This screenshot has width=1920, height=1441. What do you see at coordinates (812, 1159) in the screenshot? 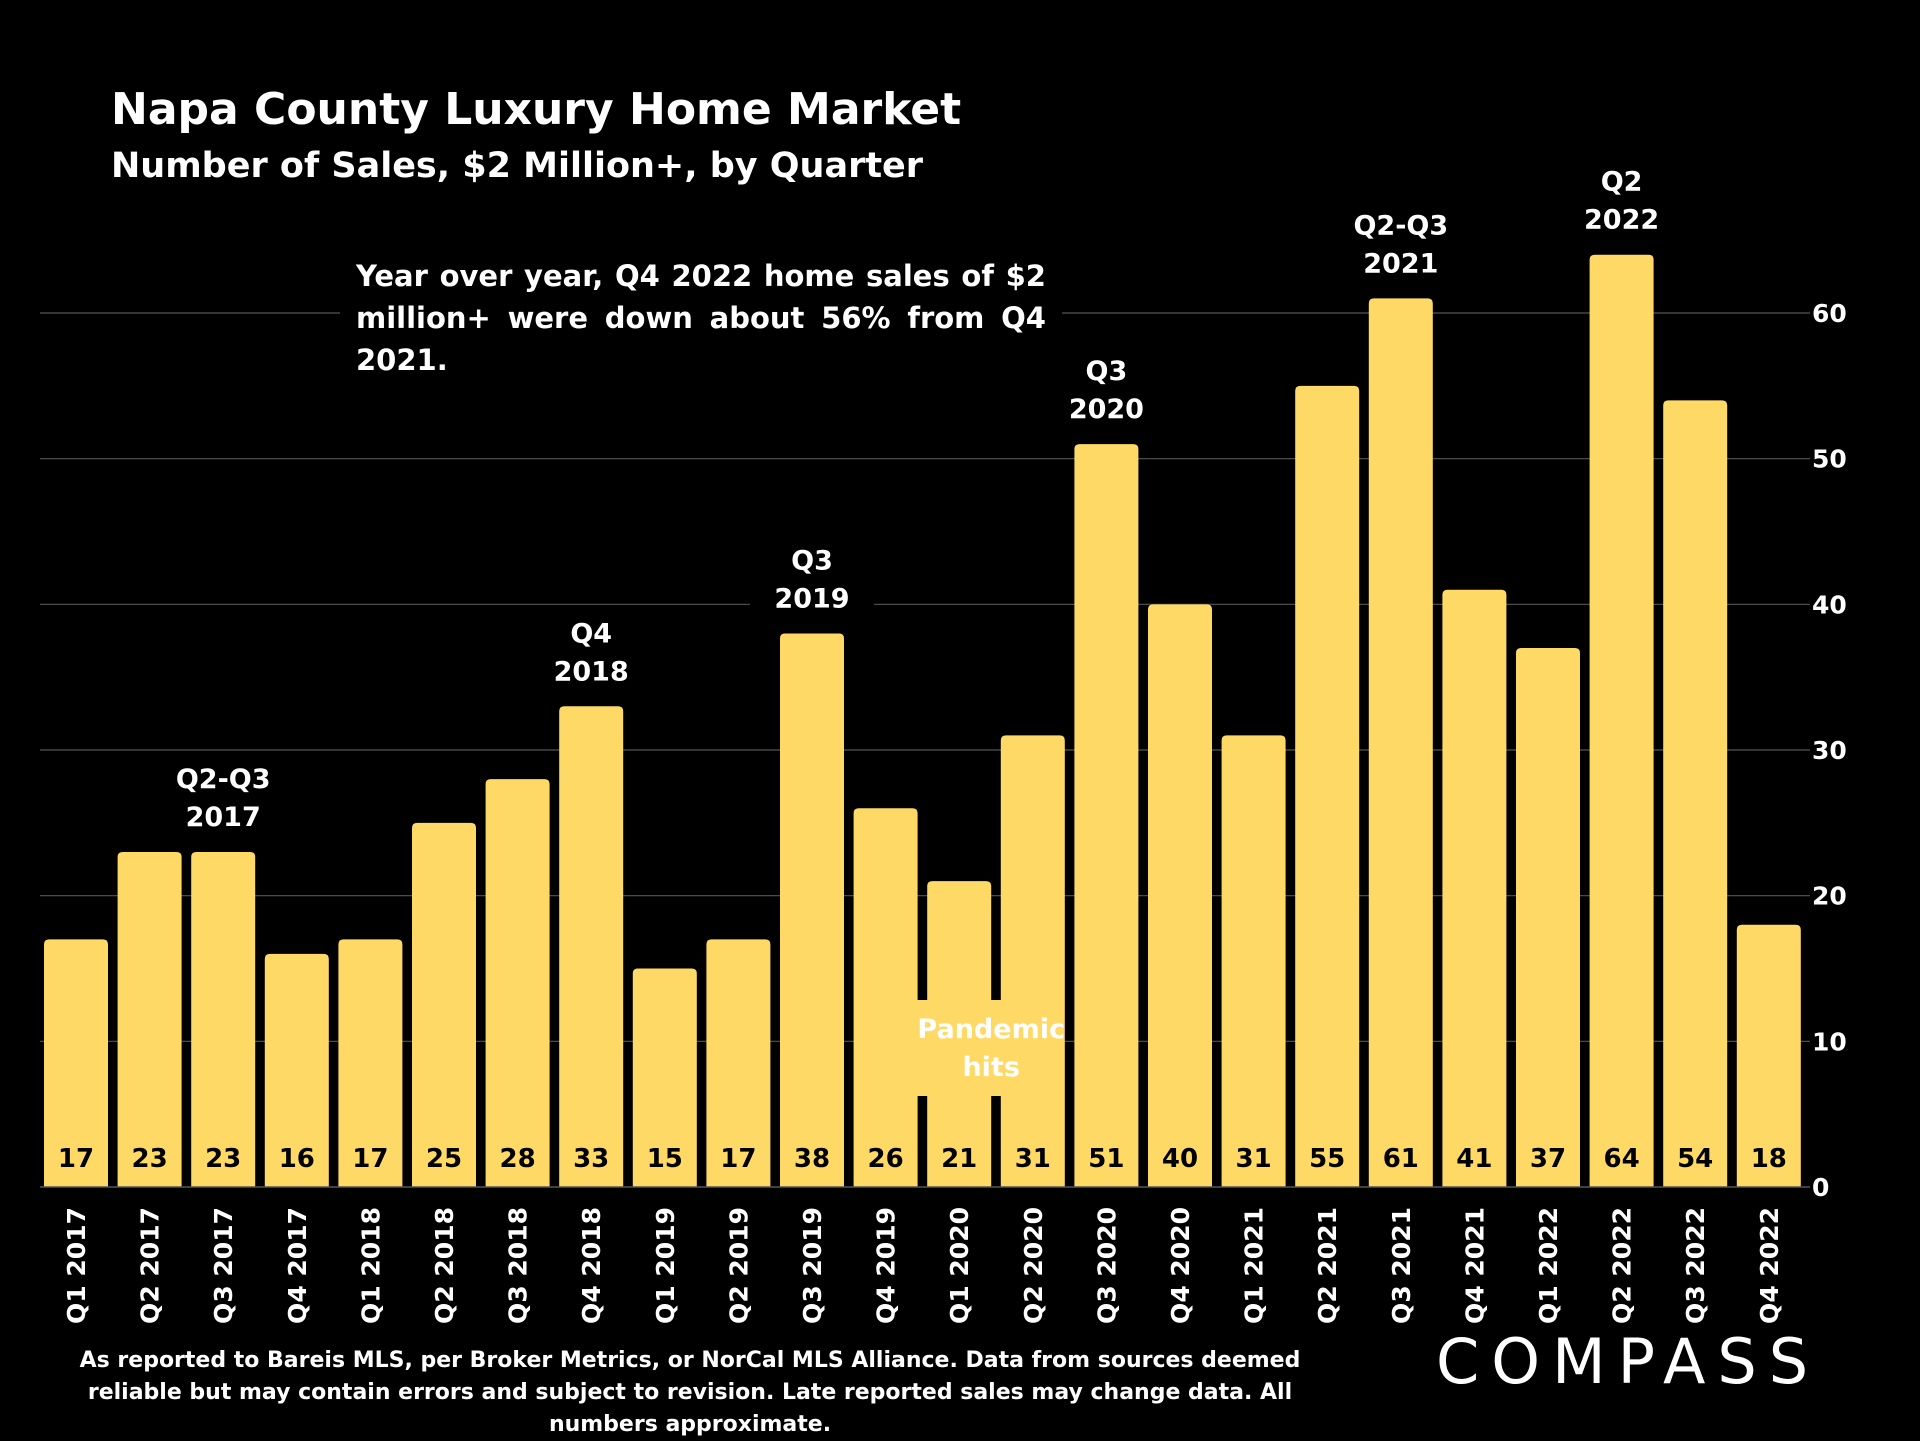
I see `bar-value-label: 38` at bounding box center [812, 1159].